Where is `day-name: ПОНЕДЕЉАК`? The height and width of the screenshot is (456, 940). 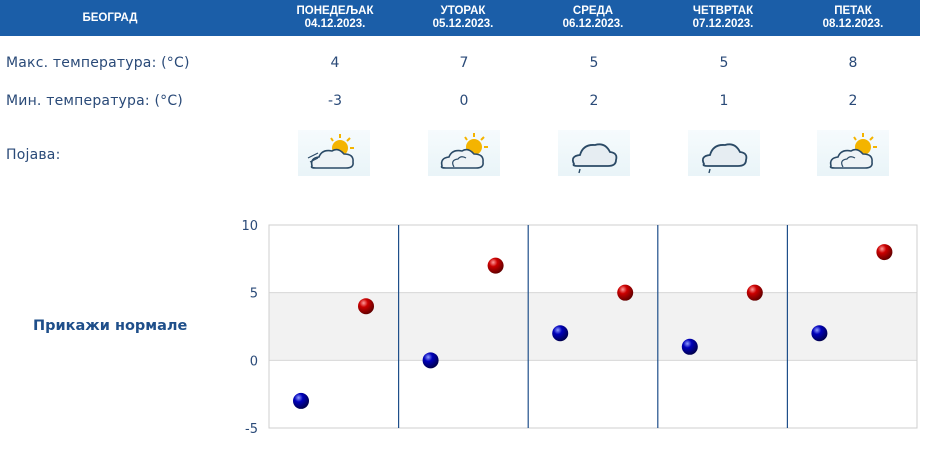
day-name: ПОНЕДЕЉАК is located at coordinates (335, 11).